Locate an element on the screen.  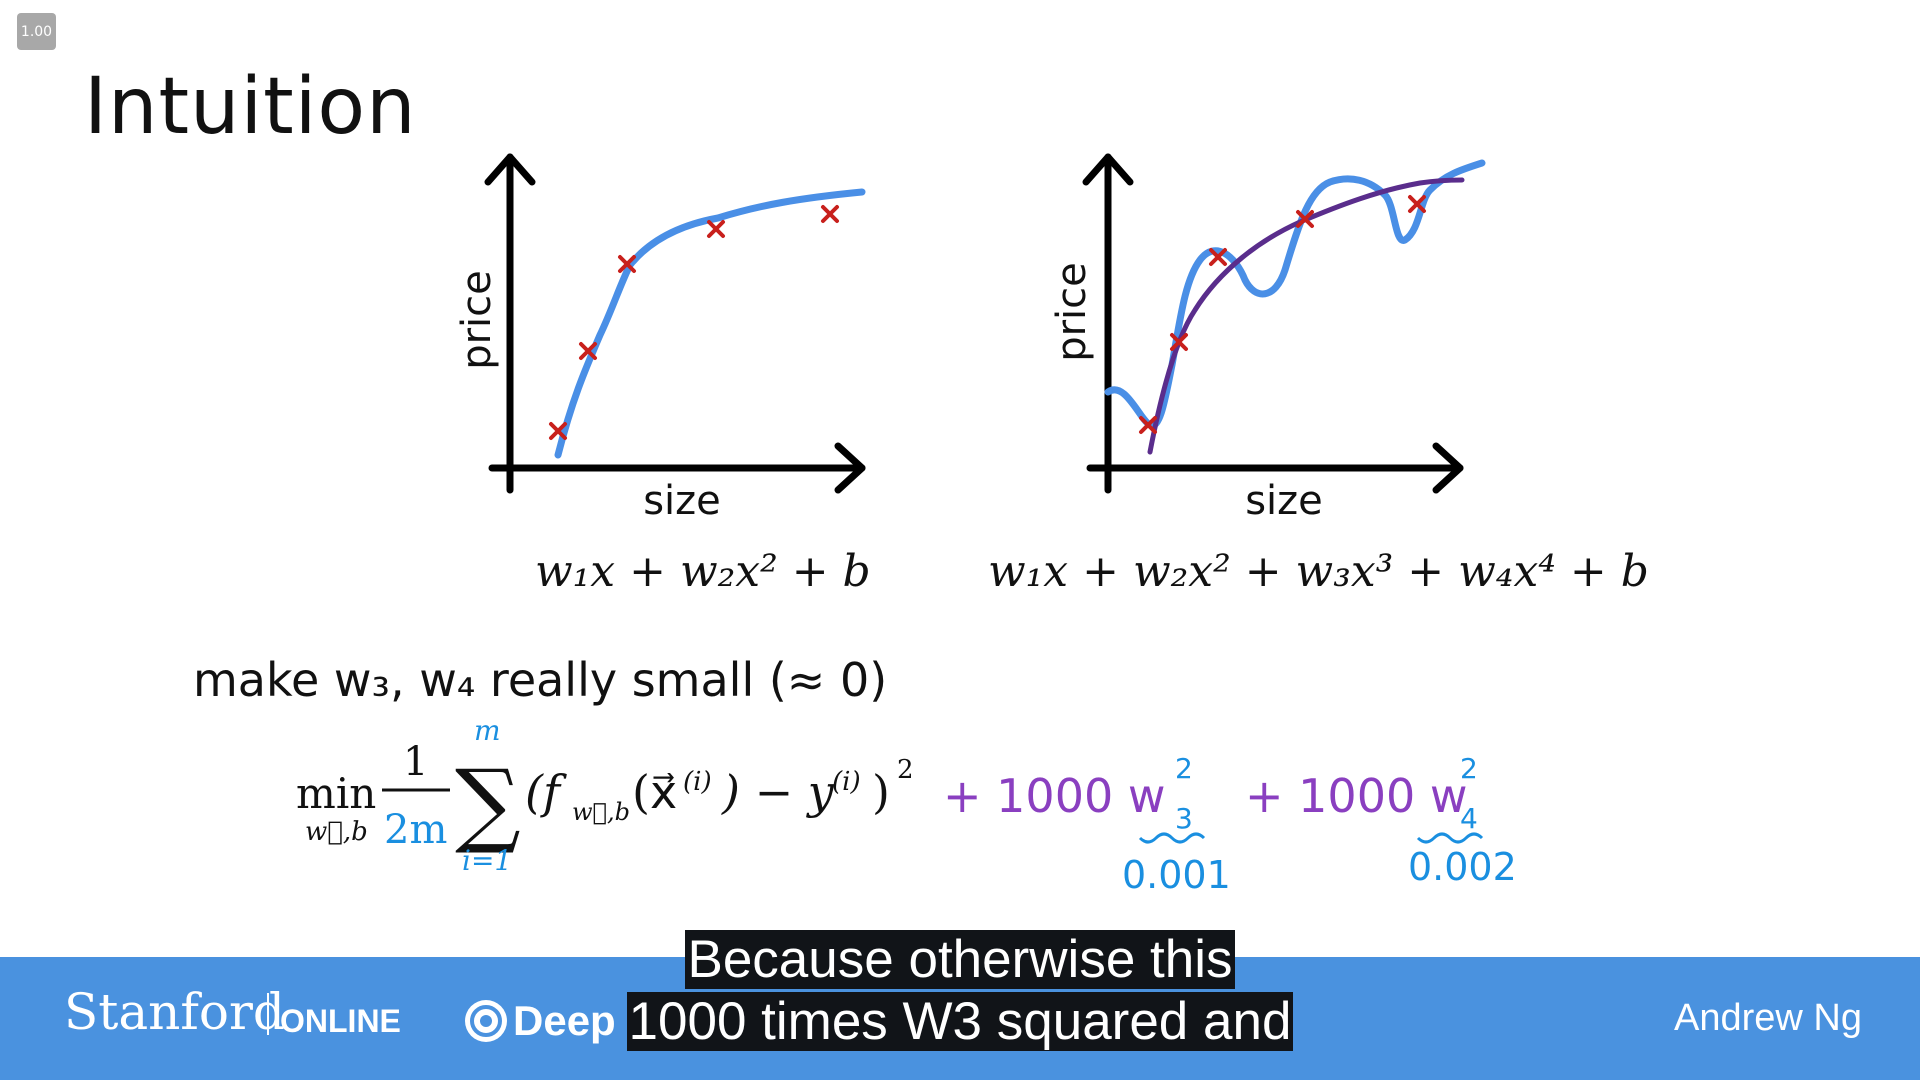
right-overfit-curve is located at coordinates (1295, 294).